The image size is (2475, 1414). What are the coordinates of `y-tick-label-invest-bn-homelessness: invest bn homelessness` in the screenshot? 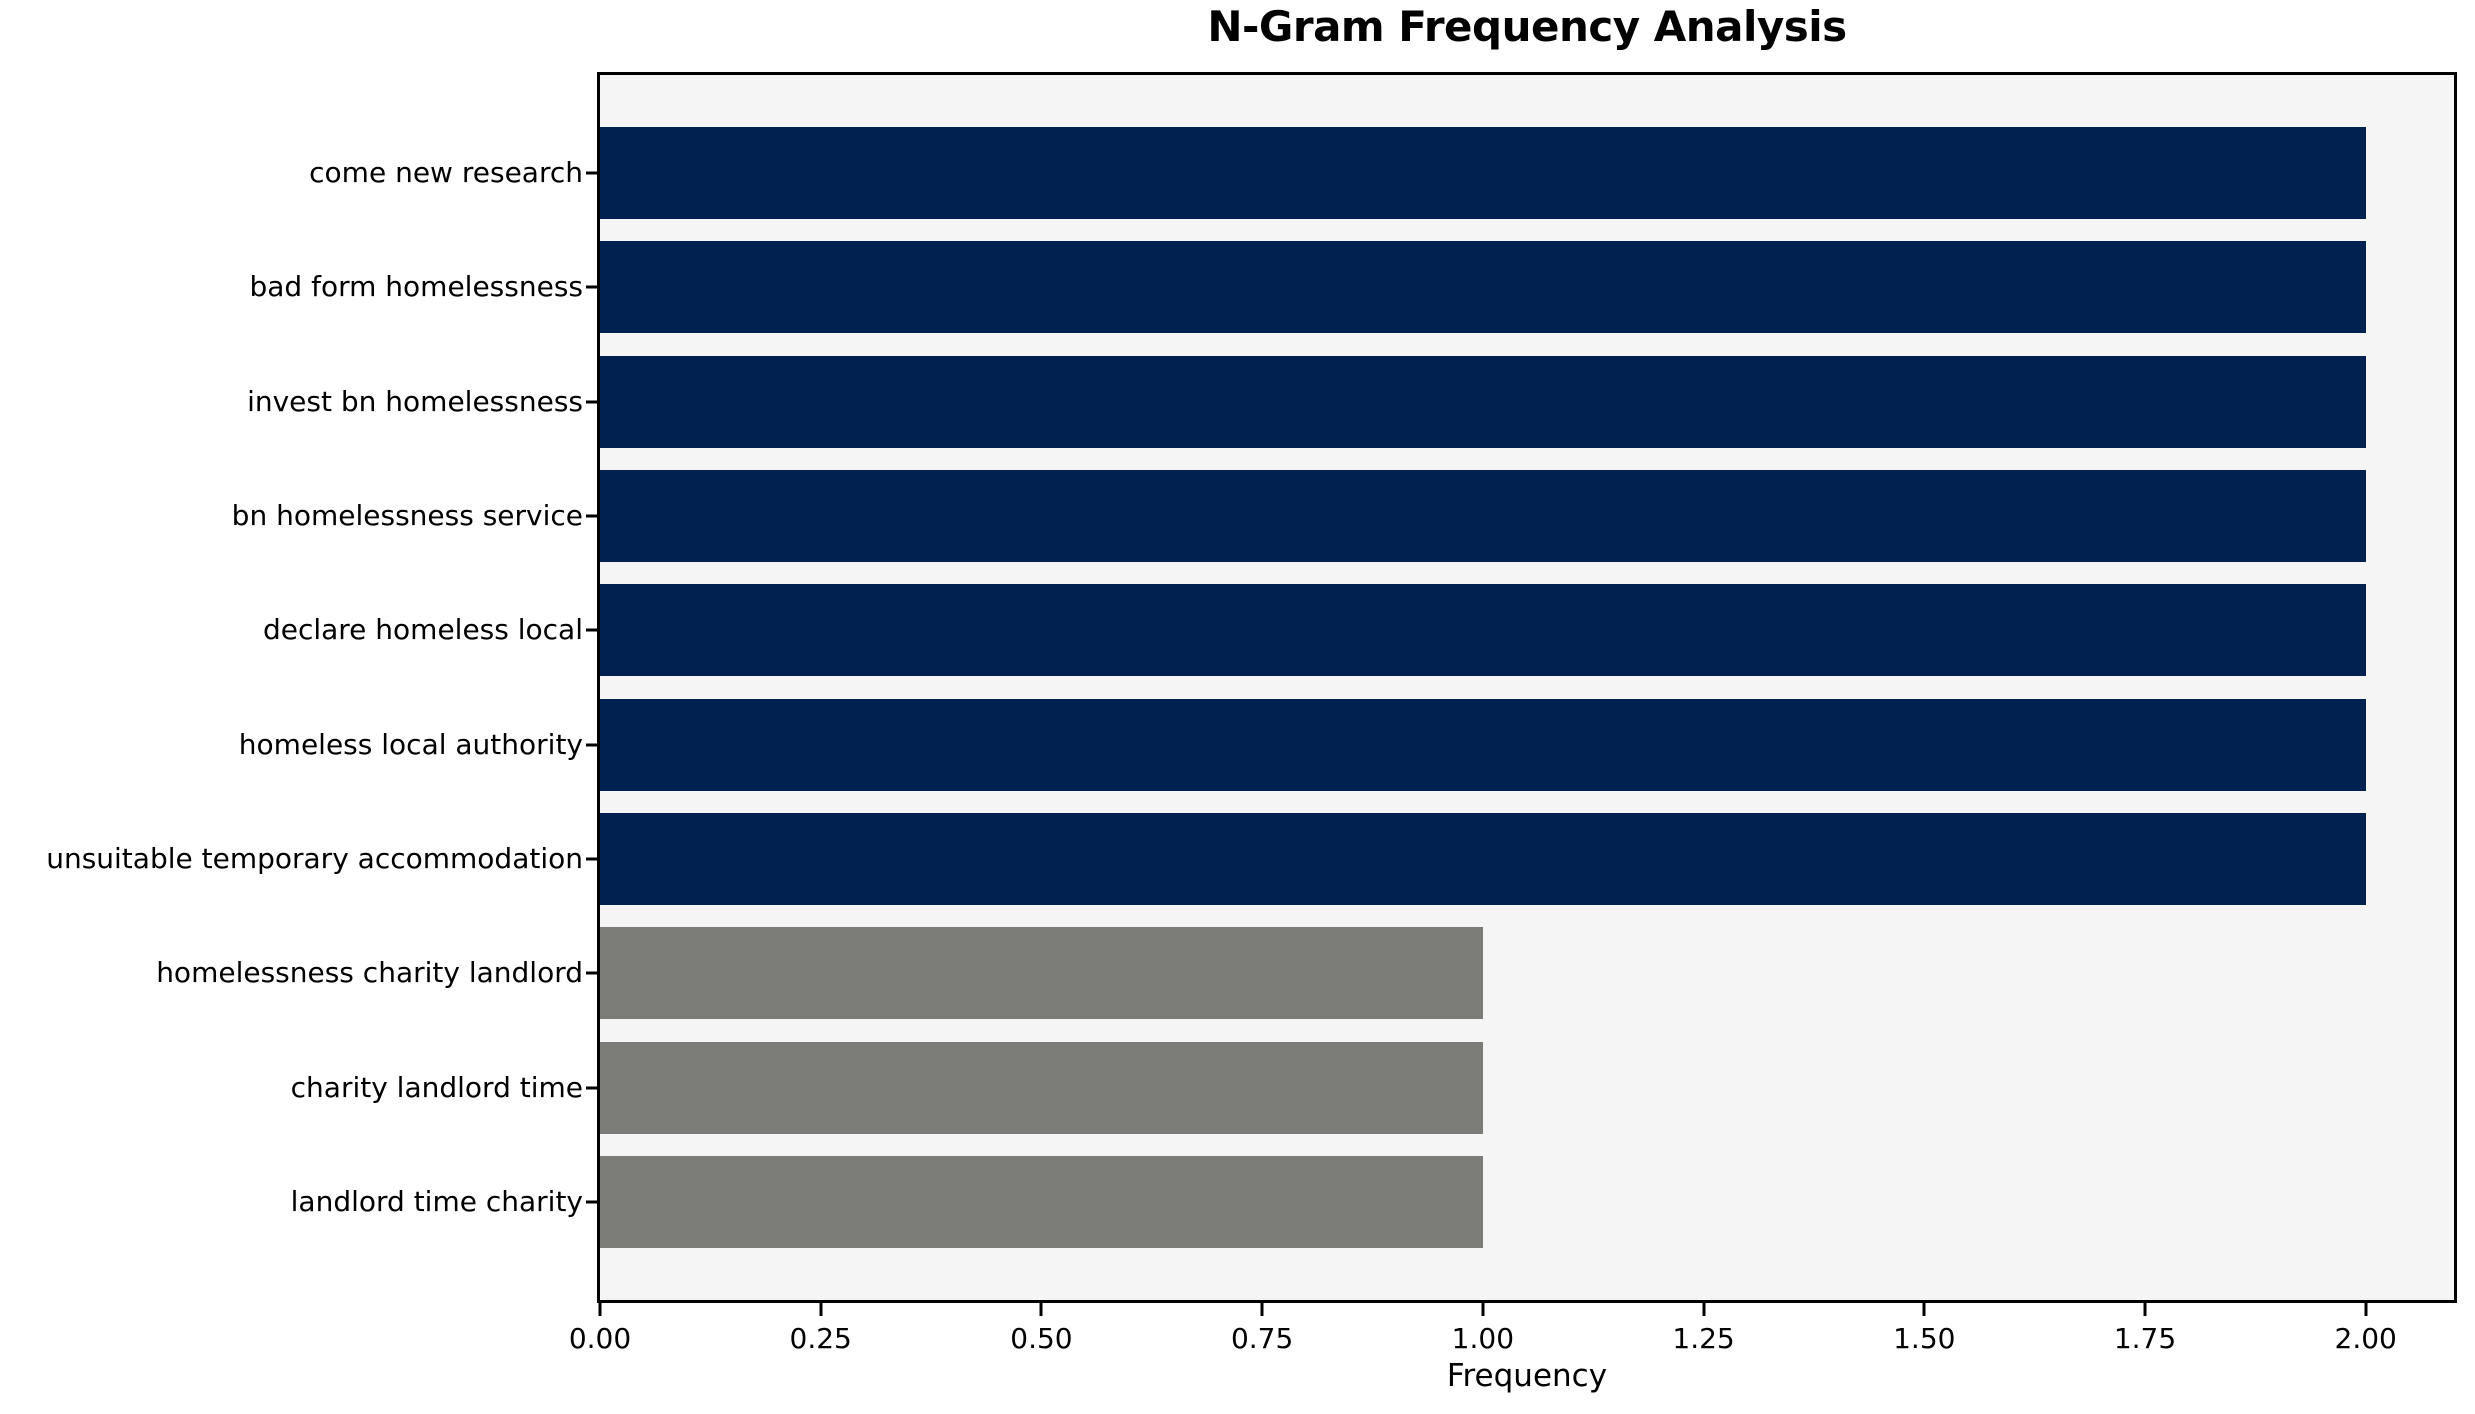 It's located at (415, 401).